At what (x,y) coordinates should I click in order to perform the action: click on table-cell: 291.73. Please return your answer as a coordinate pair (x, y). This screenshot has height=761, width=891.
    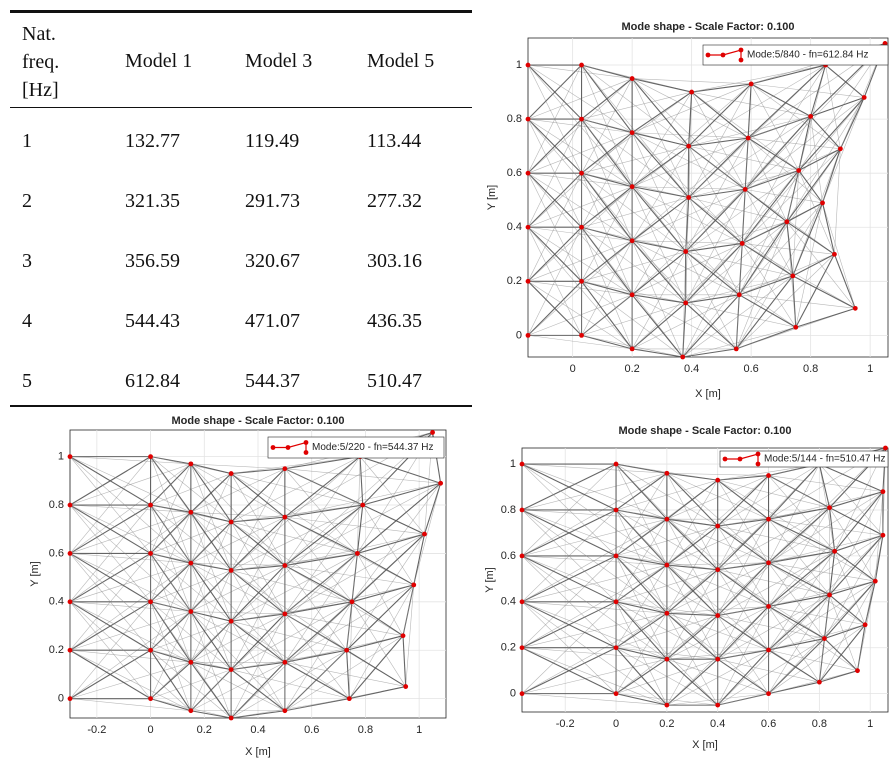
    Looking at the image, I should click on (272, 201).